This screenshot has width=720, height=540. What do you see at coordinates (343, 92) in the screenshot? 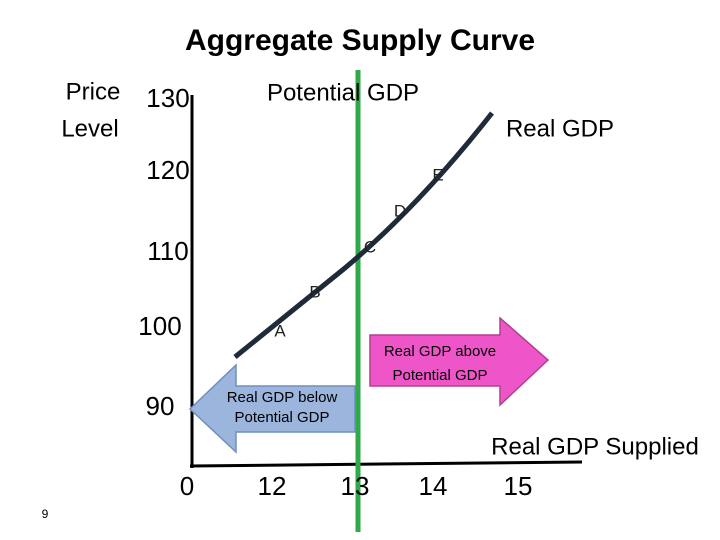
I see `potential-gdp-label: Potential GDP` at bounding box center [343, 92].